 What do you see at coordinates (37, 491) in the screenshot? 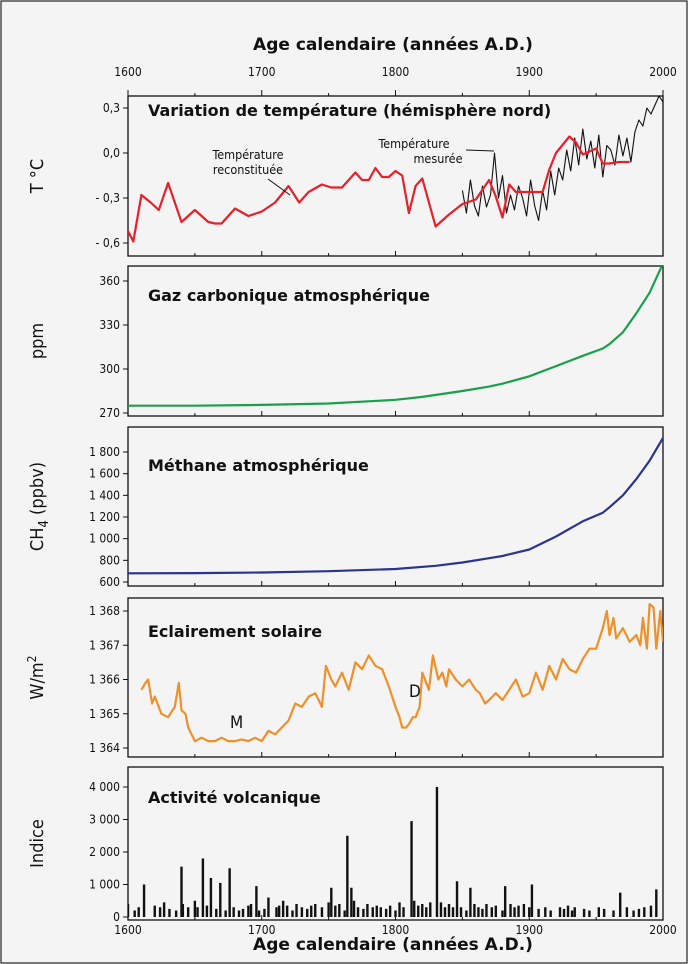
I see `y-axis-label-rest: (ppbv)` at bounding box center [37, 491].